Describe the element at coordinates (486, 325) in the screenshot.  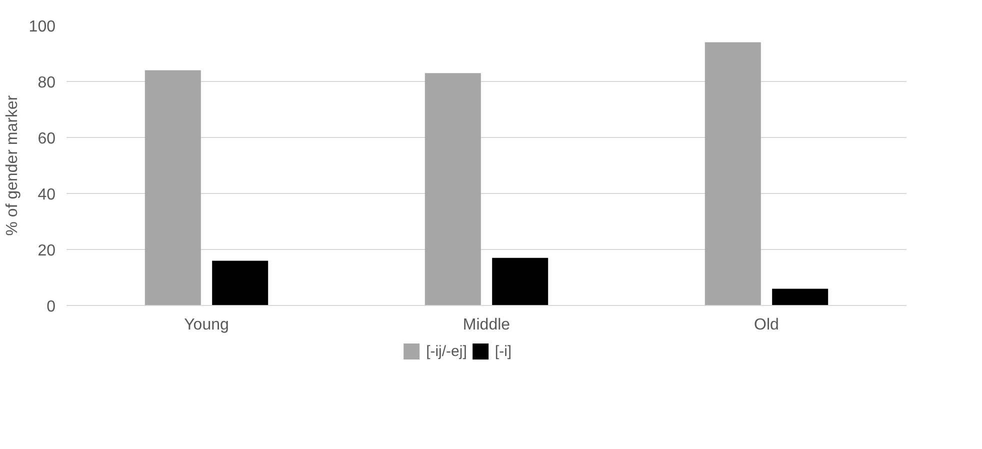
I see `x-tick-label: Middle` at that location.